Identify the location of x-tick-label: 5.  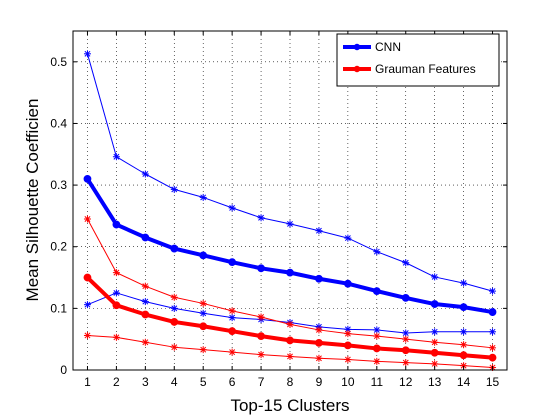
(203, 382).